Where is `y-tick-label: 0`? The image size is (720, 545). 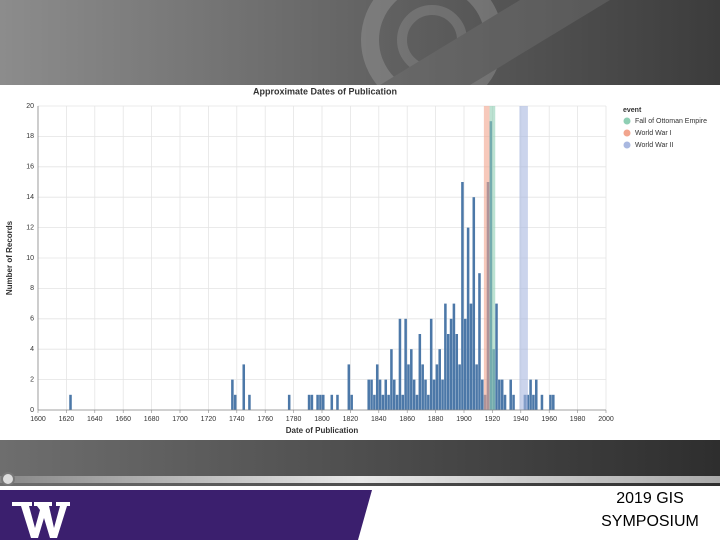 y-tick-label: 0 is located at coordinates (32, 410).